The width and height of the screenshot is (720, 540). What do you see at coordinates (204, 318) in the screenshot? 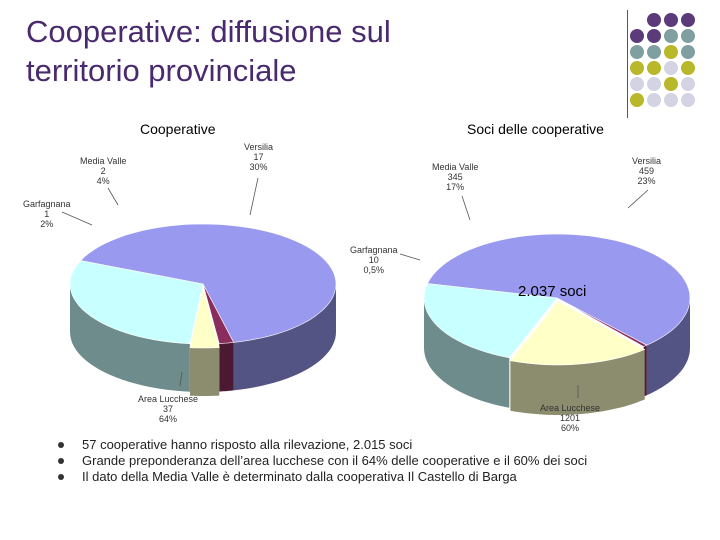
I see `chart1-slice-media-valle` at bounding box center [204, 318].